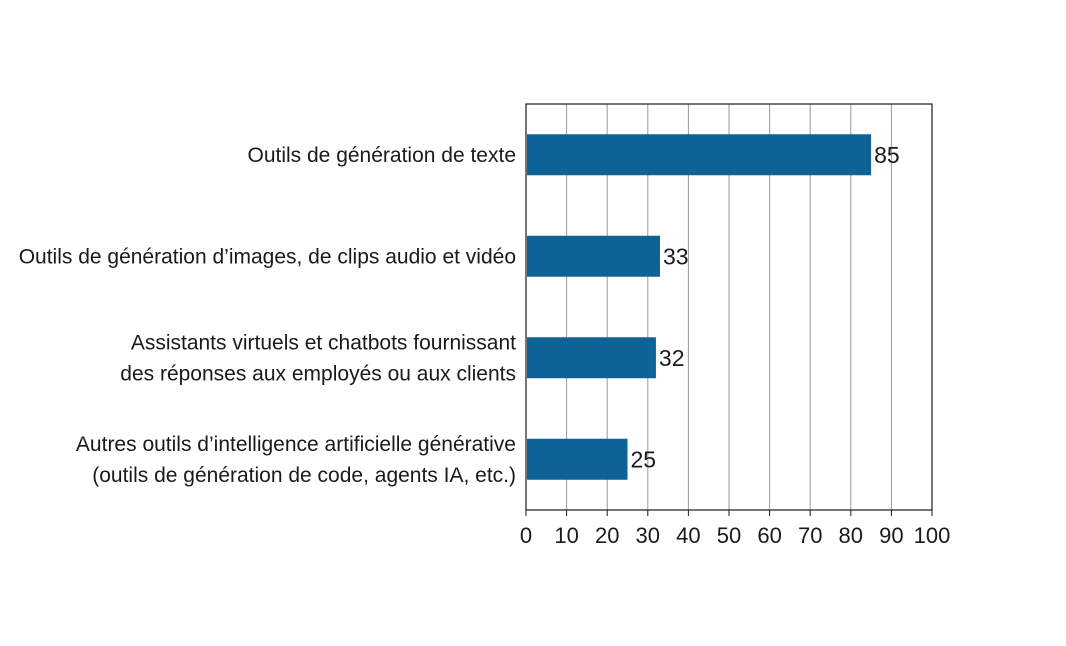  I want to click on value-label-4: 25, so click(644, 459).